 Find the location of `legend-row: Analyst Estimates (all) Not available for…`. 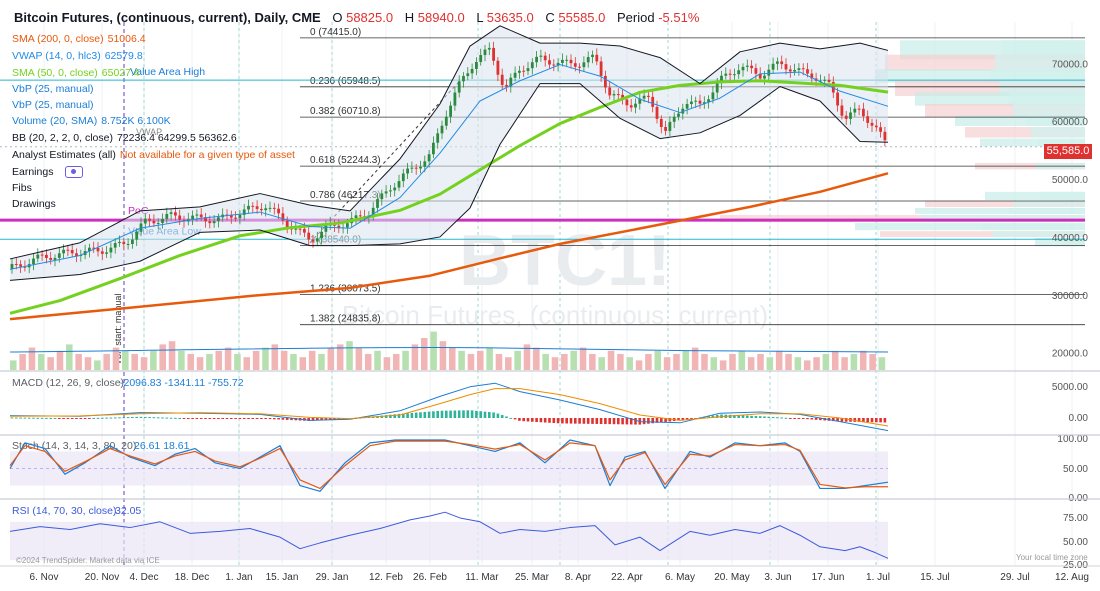

legend-row: Analyst Estimates (all) Not available for… is located at coordinates (155, 155).